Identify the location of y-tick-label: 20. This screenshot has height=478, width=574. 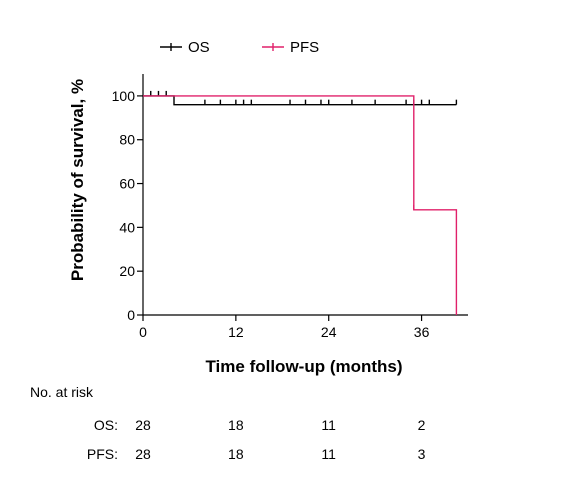
(127, 271).